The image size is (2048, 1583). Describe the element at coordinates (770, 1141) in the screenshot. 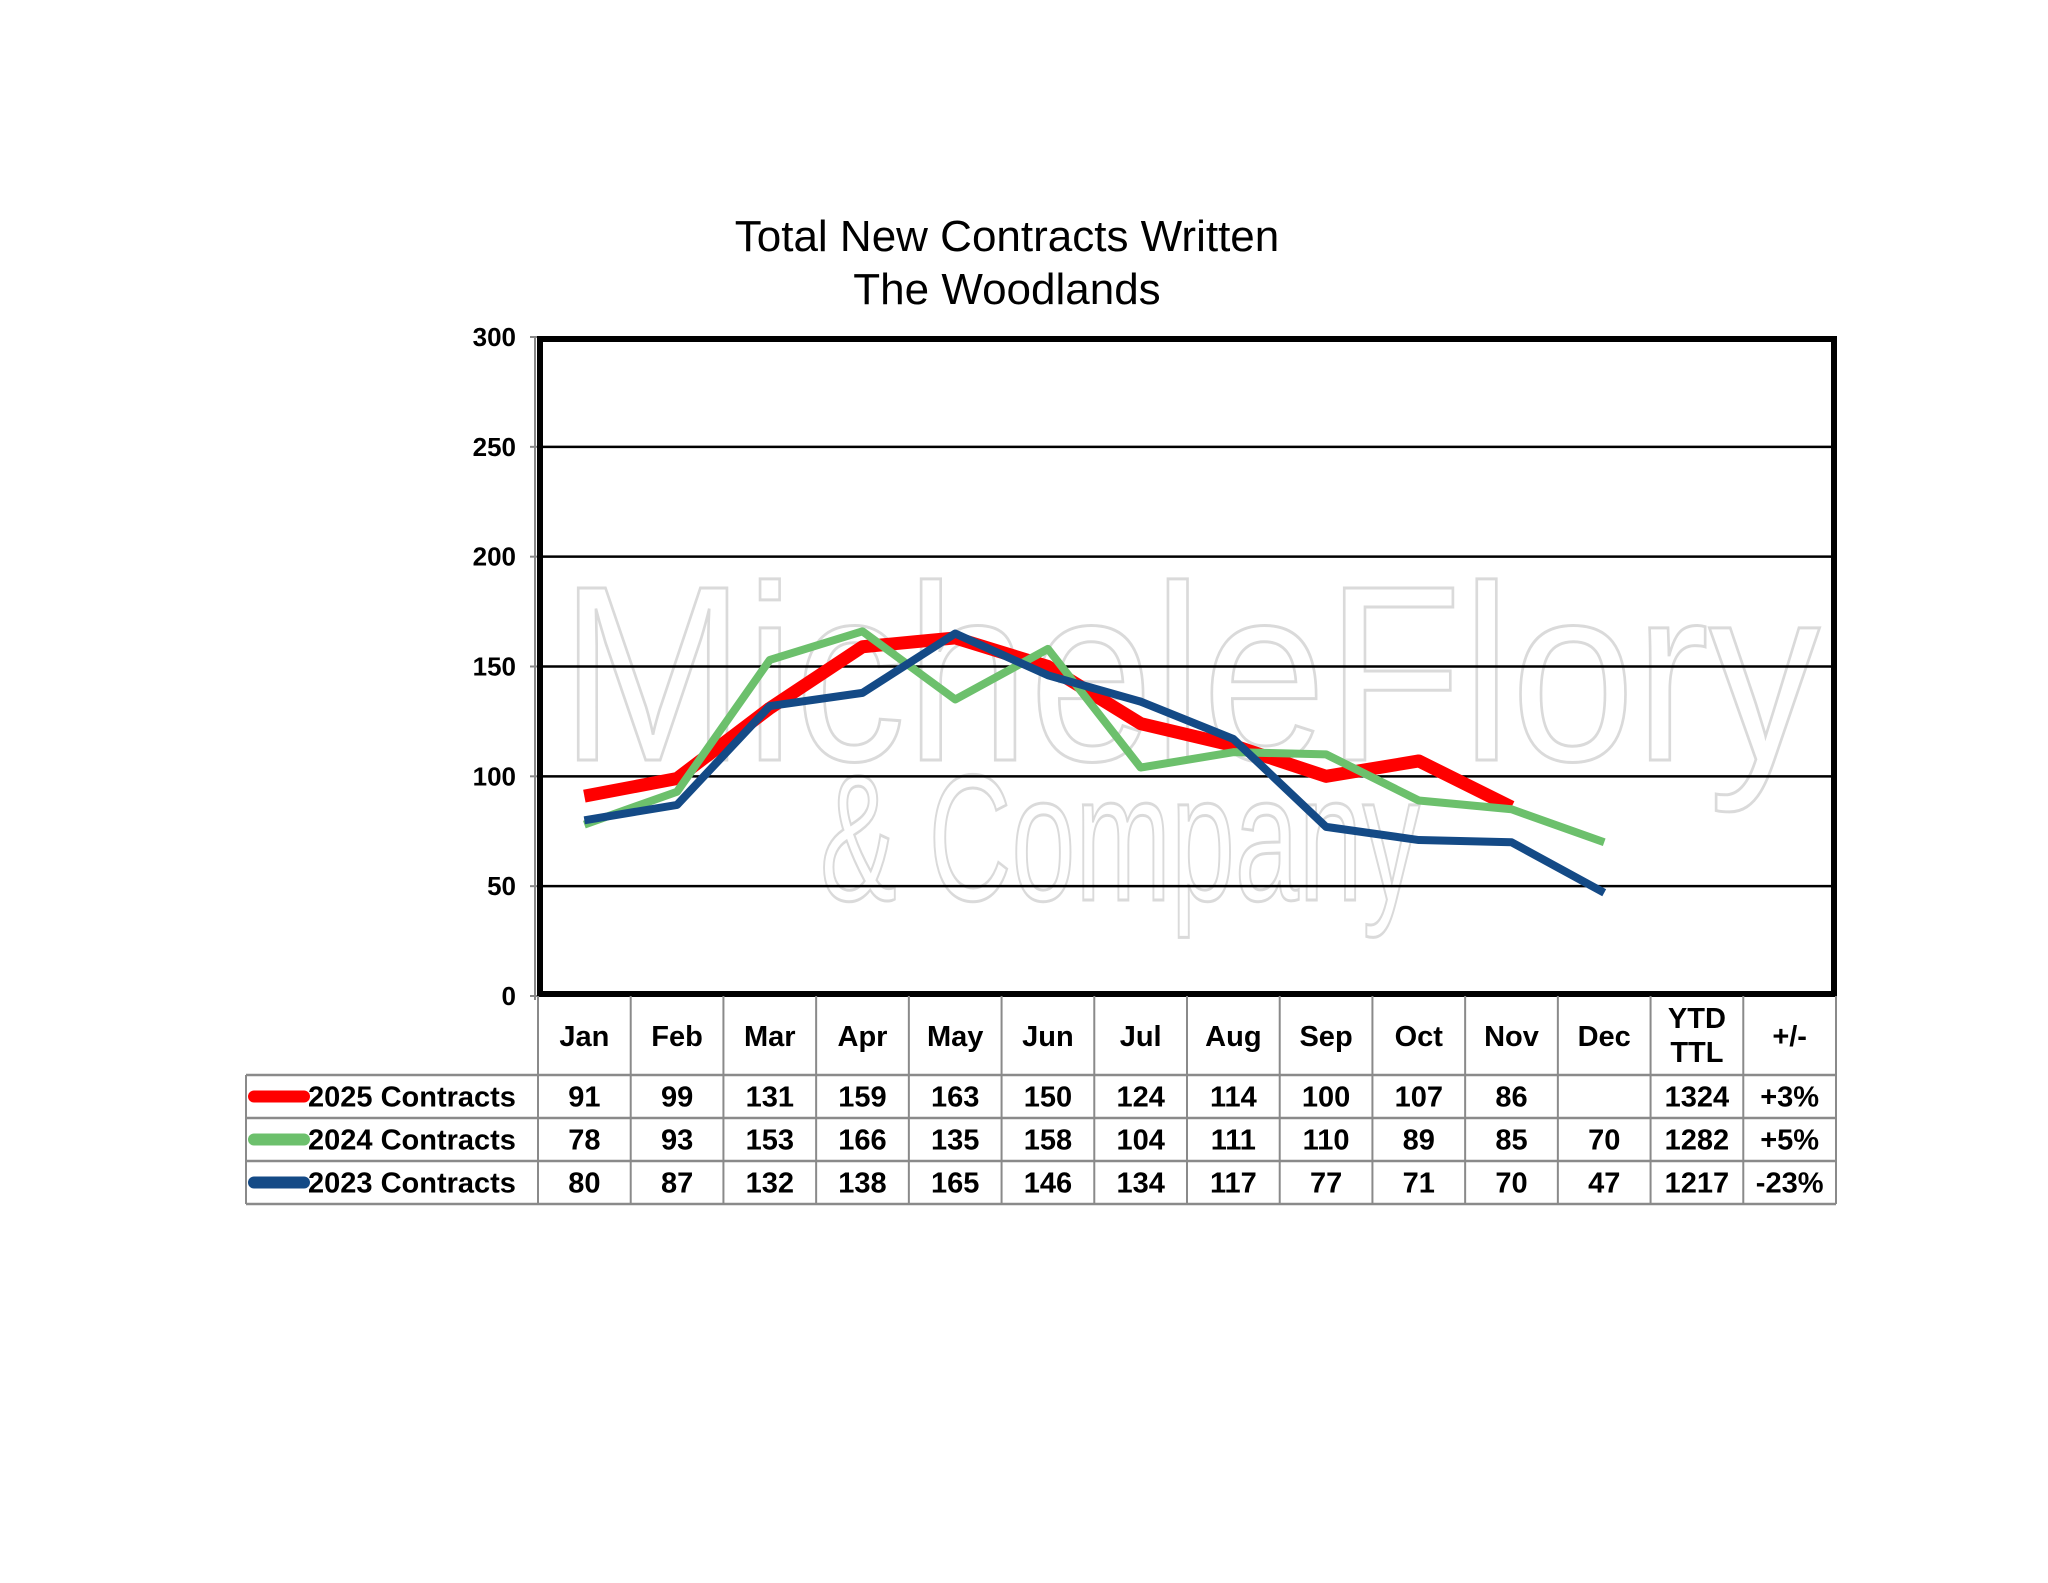

I see `data-label: 153` at that location.